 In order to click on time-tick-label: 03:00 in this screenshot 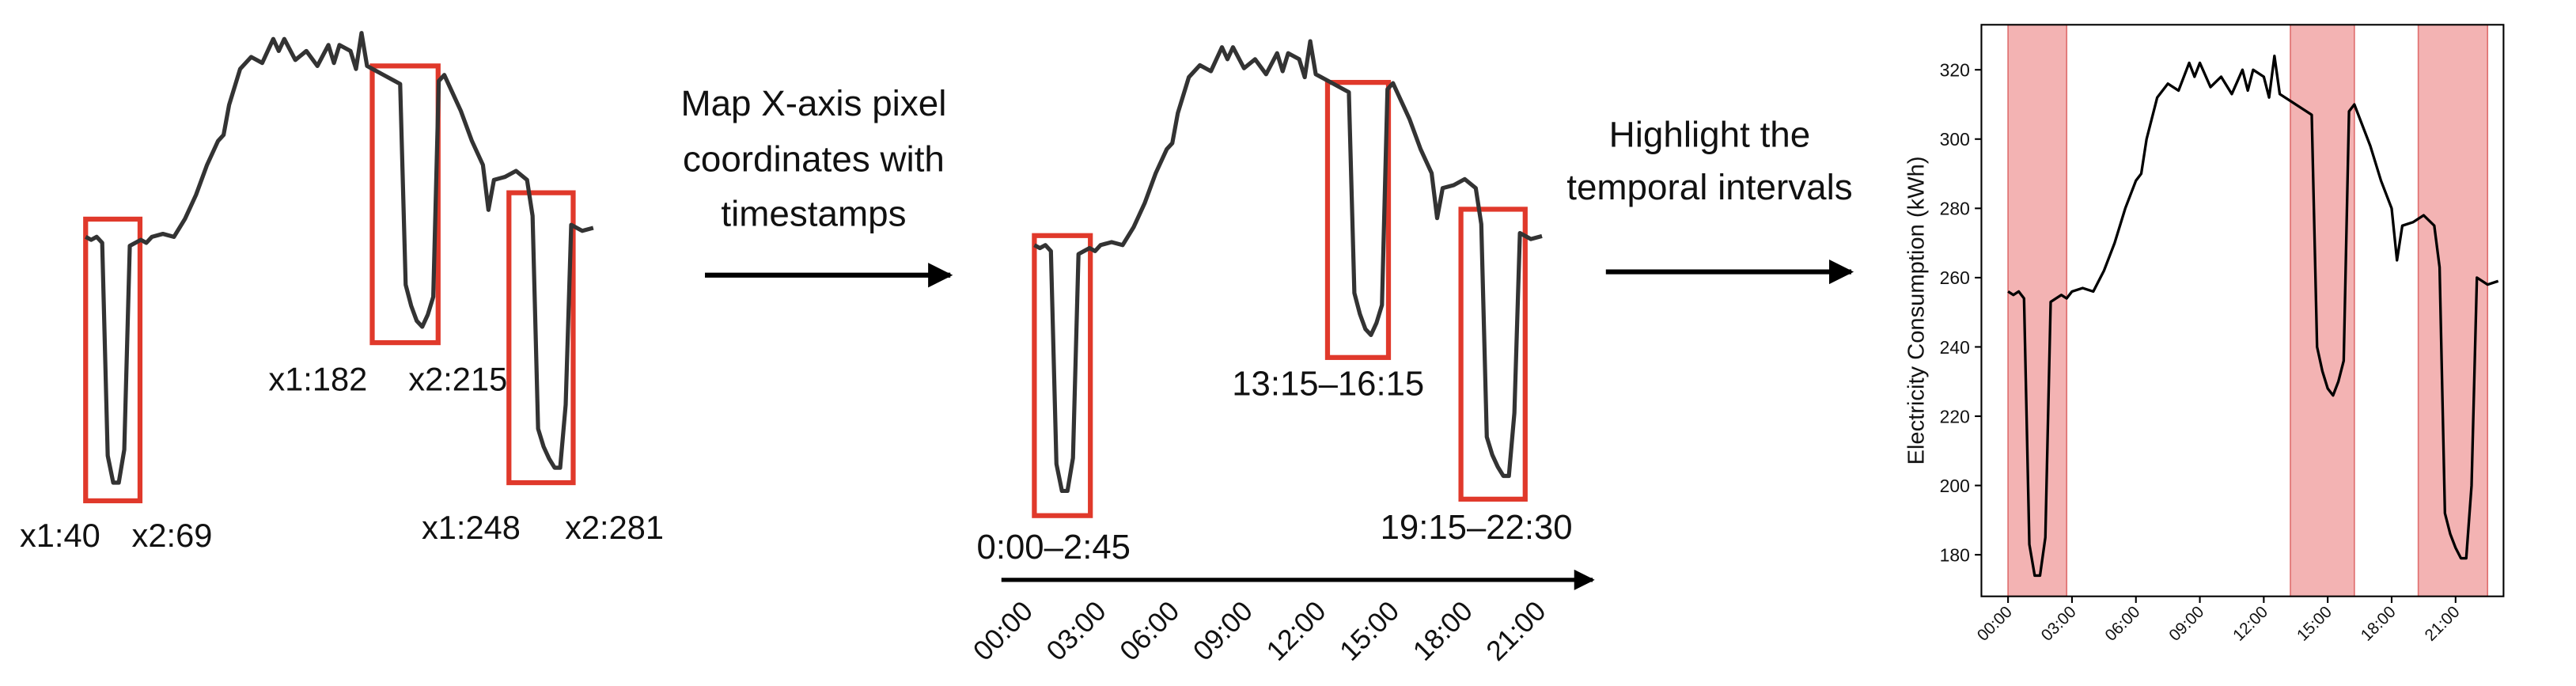, I will do `click(1076, 631)`.